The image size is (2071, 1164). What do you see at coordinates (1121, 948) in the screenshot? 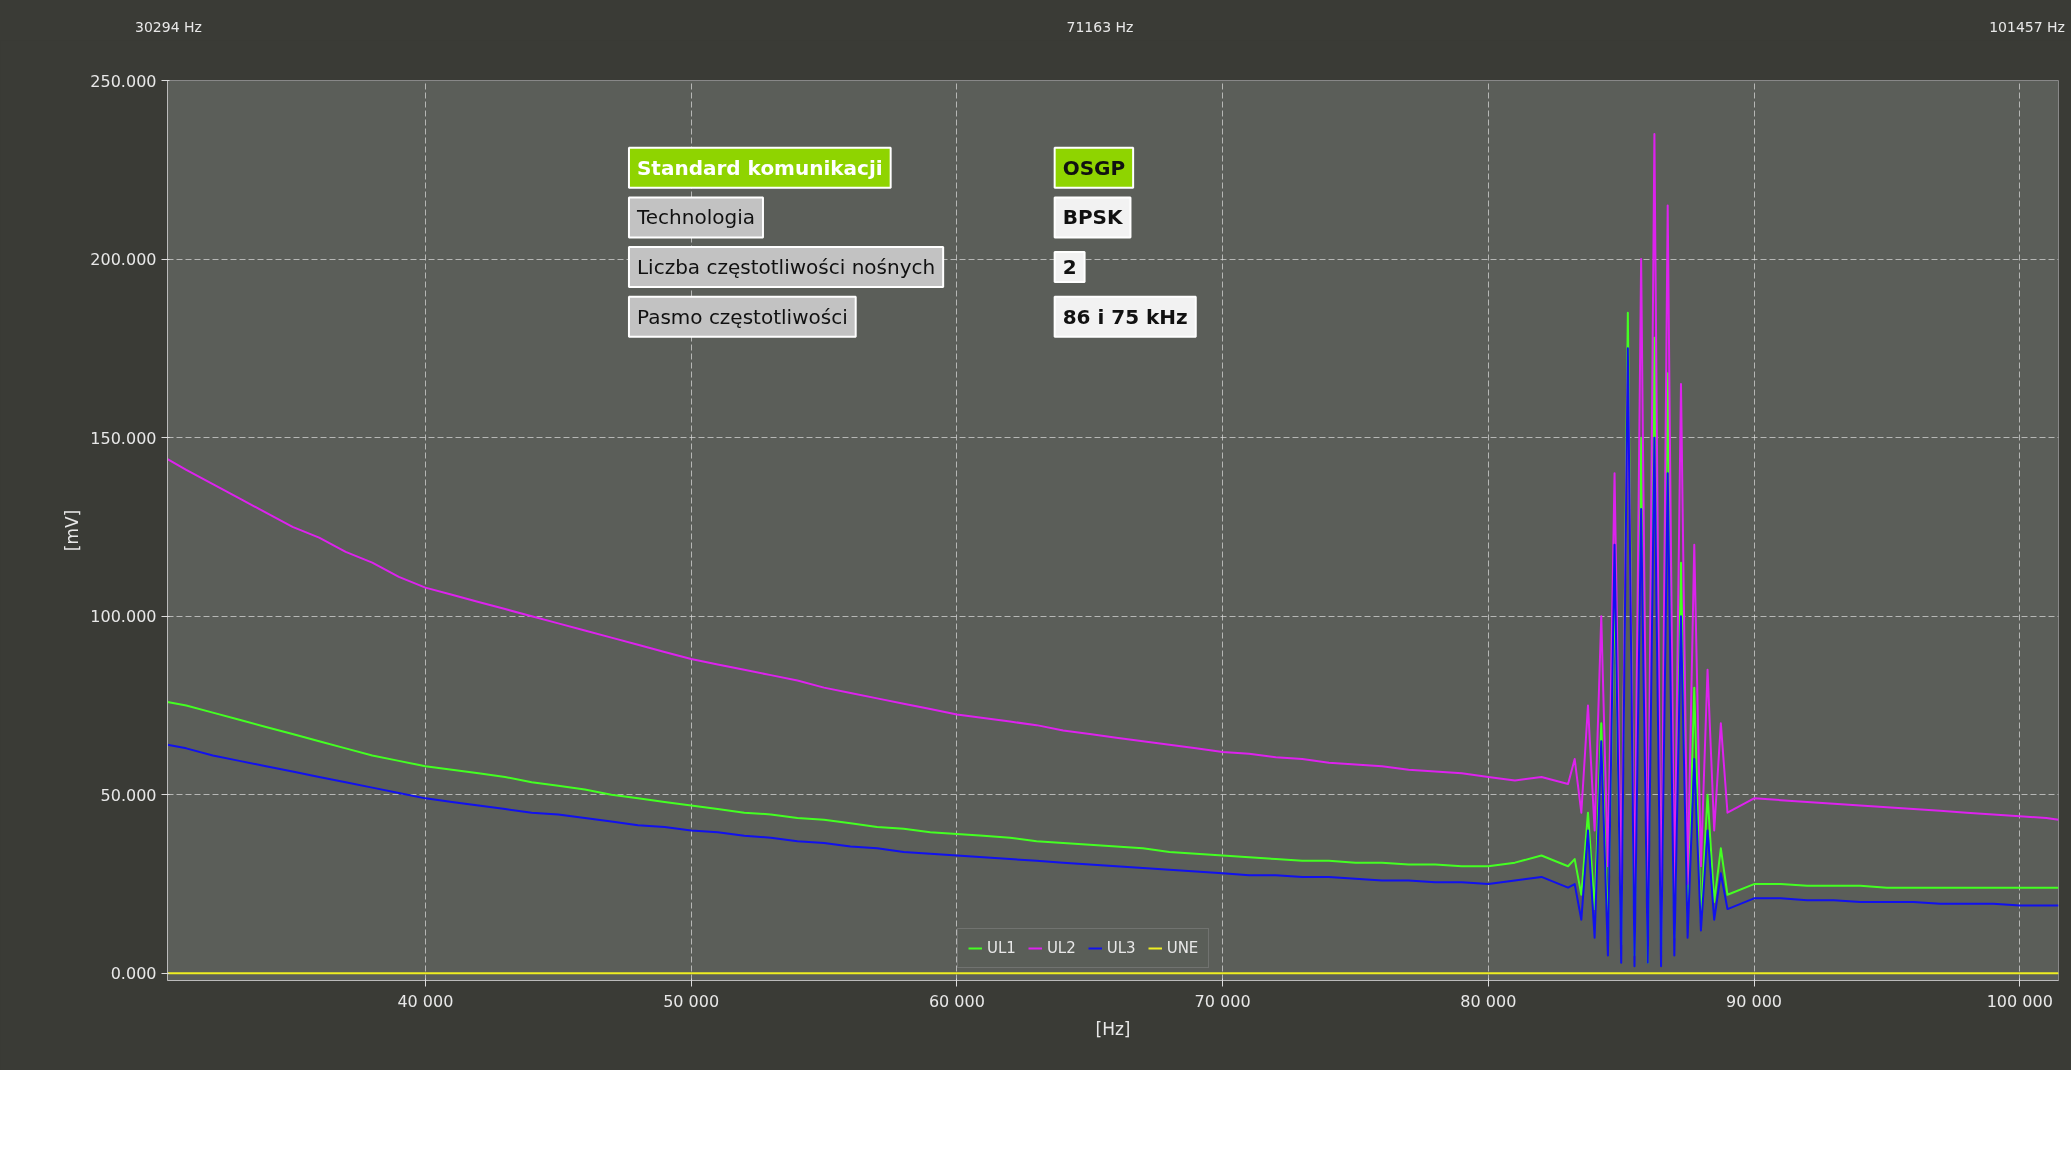
I see `legend-label: UL3` at bounding box center [1121, 948].